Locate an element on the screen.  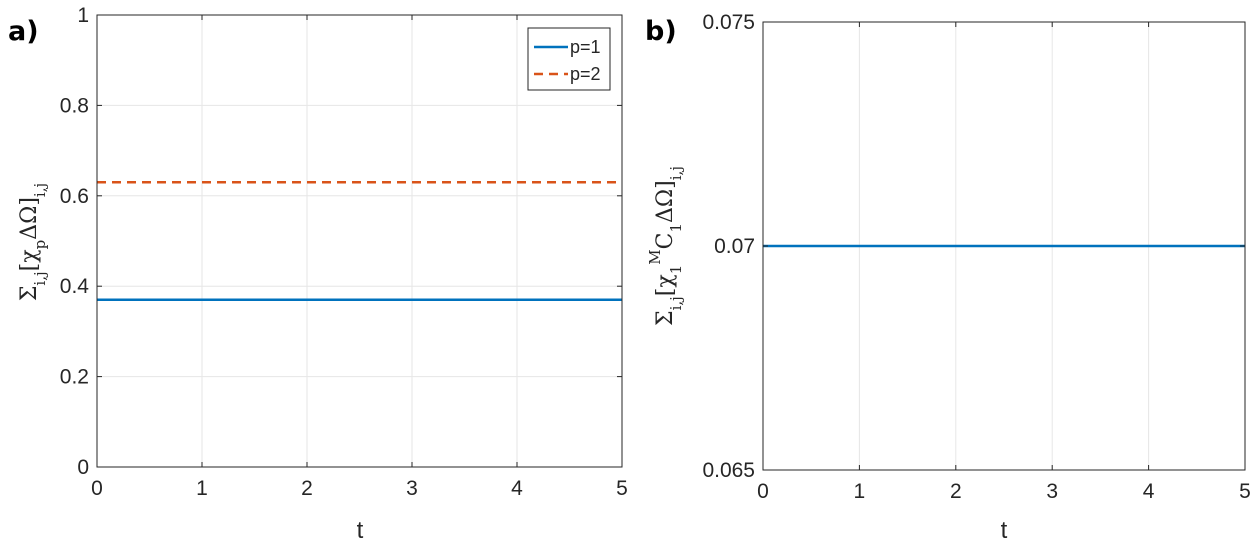
y-tick-label: 0.8 is located at coordinates (74, 105).